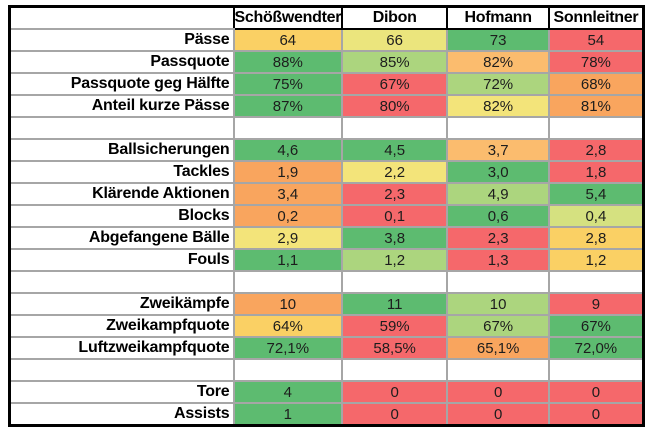 The image size is (662, 438). Describe the element at coordinates (288, 17) in the screenshot. I see `column-header-schoesswendter: Schößwendter` at that location.